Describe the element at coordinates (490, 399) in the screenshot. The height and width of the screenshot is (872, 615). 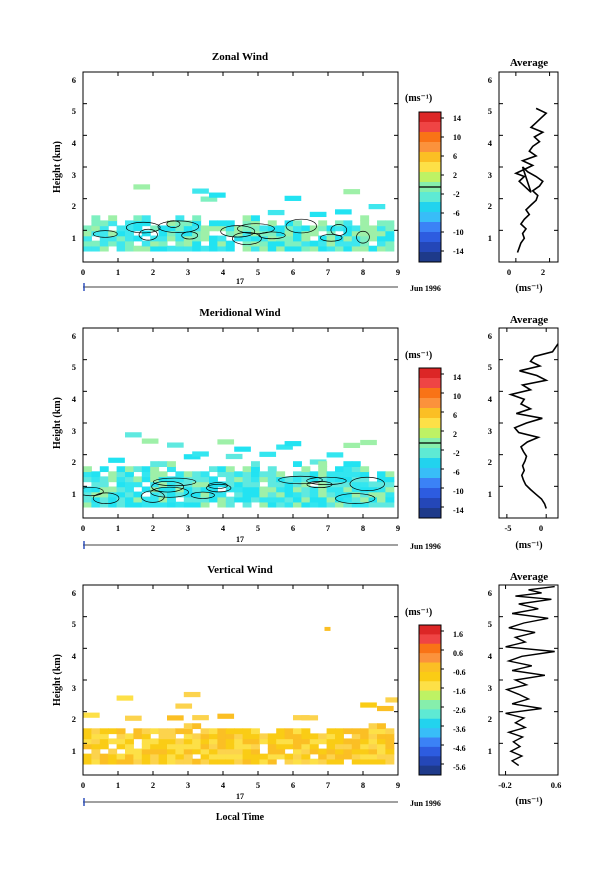
I see `average-y-tick-label: 4` at that location.